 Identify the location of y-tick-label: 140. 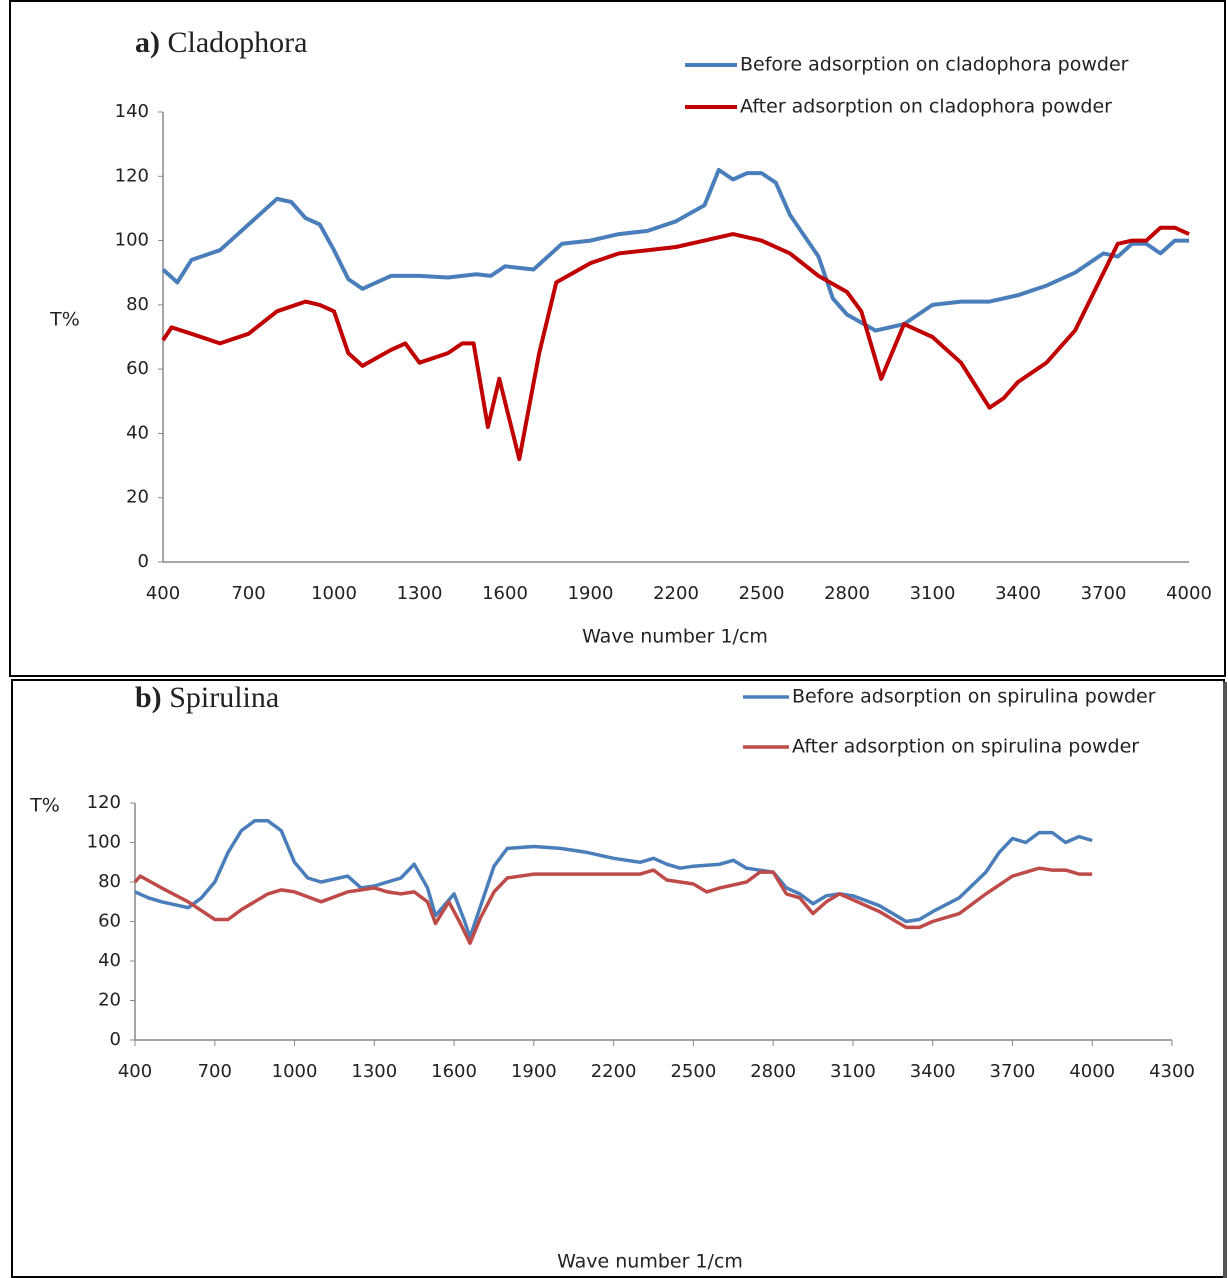
(132, 111).